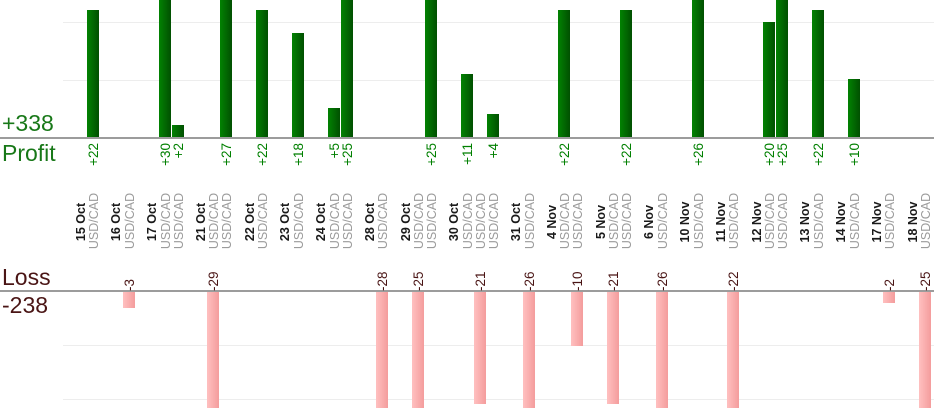 The width and height of the screenshot is (934, 420). Describe the element at coordinates (516, 222) in the screenshot. I see `date-label-31-Oct-text: 31 Oct` at that location.